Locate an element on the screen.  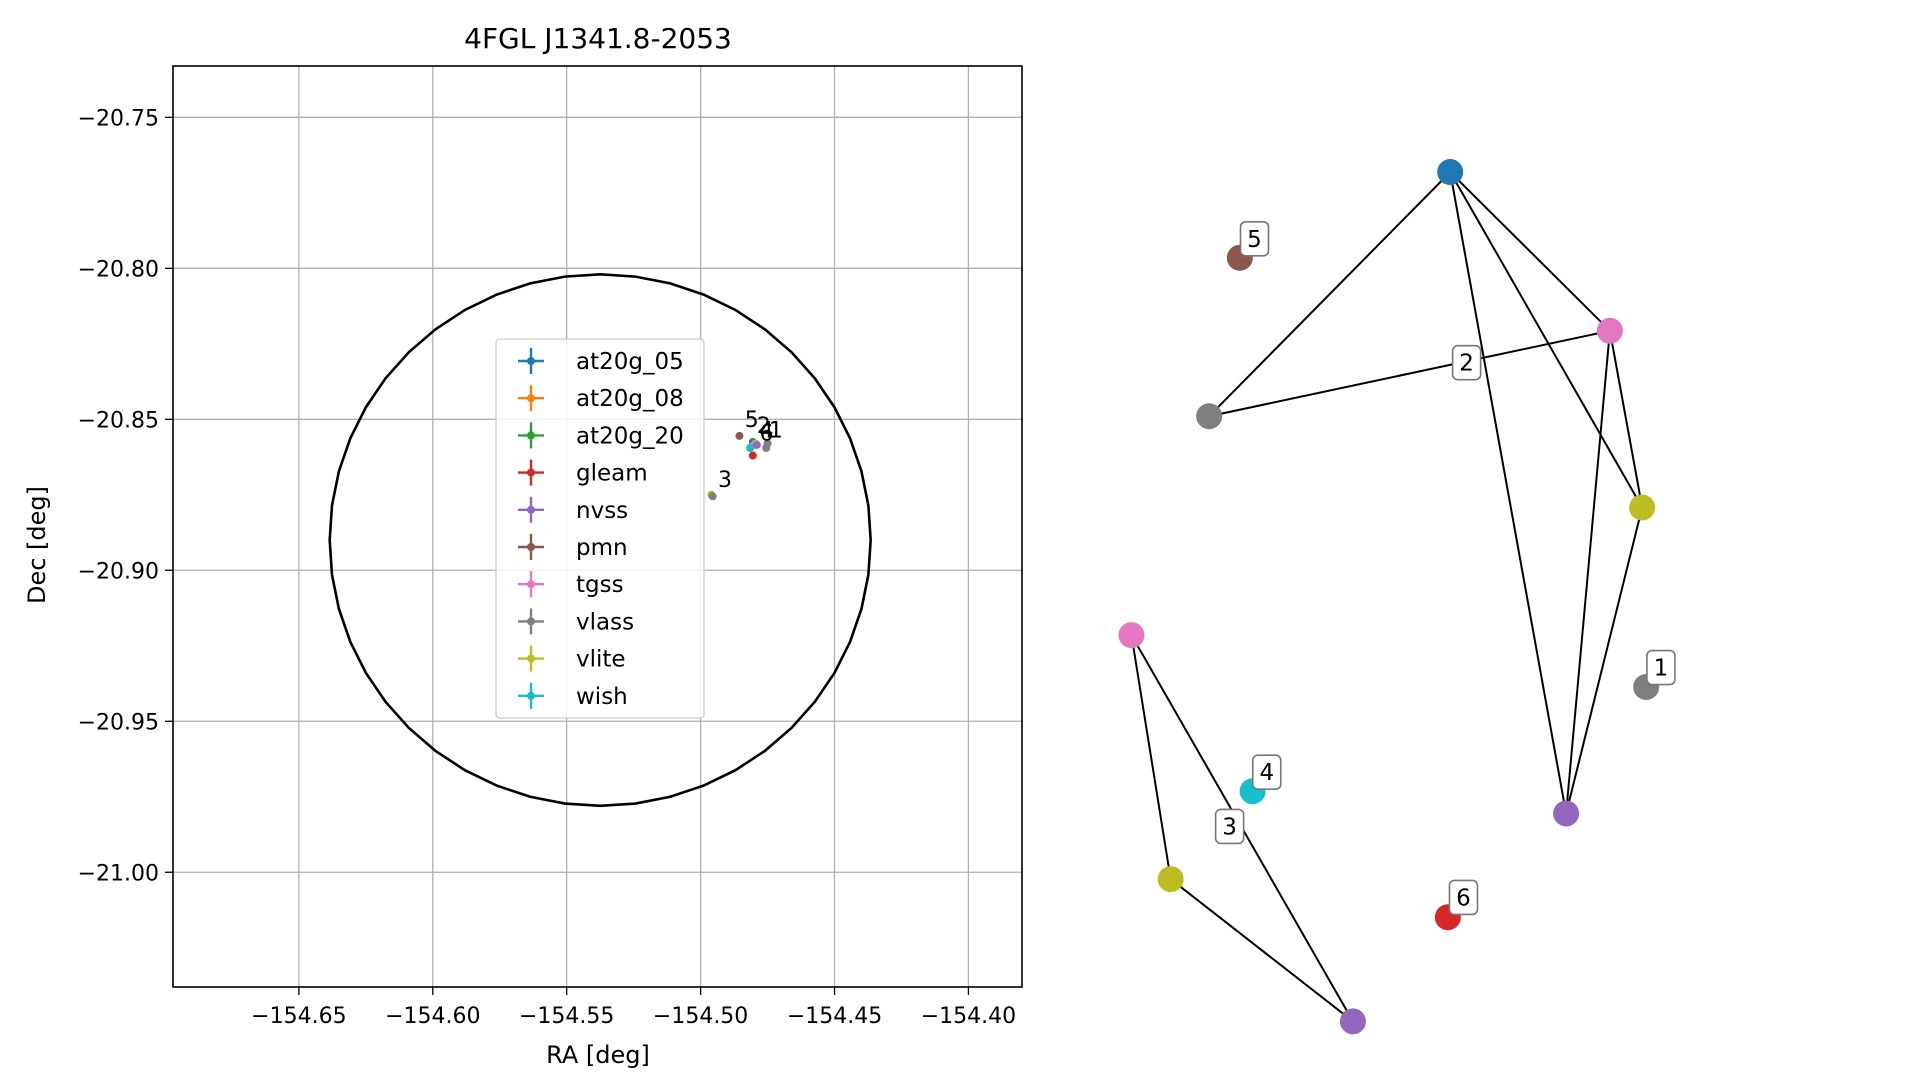
plot-group-label: 3 is located at coordinates (725, 480).